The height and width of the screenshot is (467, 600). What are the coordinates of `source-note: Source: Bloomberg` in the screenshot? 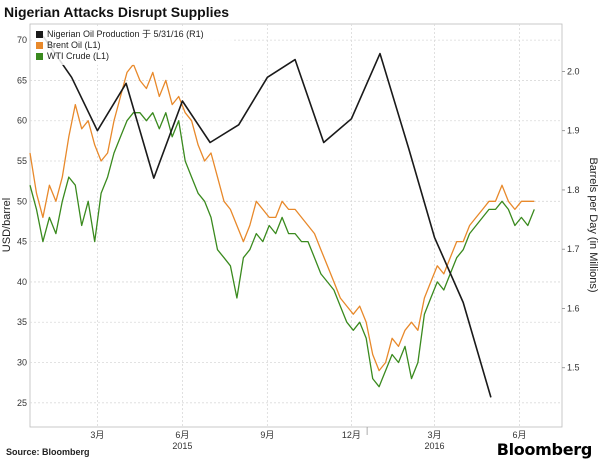 It's located at (48, 452).